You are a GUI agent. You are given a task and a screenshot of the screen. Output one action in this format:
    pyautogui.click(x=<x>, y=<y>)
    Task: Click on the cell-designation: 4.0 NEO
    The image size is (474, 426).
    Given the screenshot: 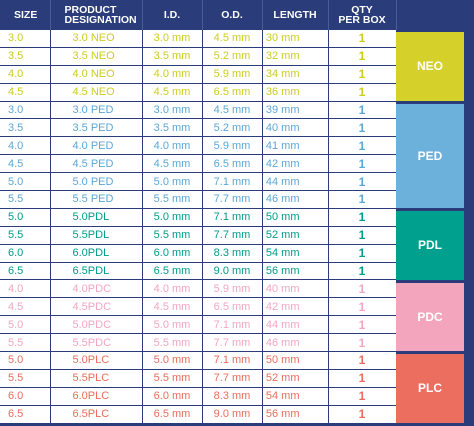 What is the action you would take?
    pyautogui.click(x=96, y=74)
    